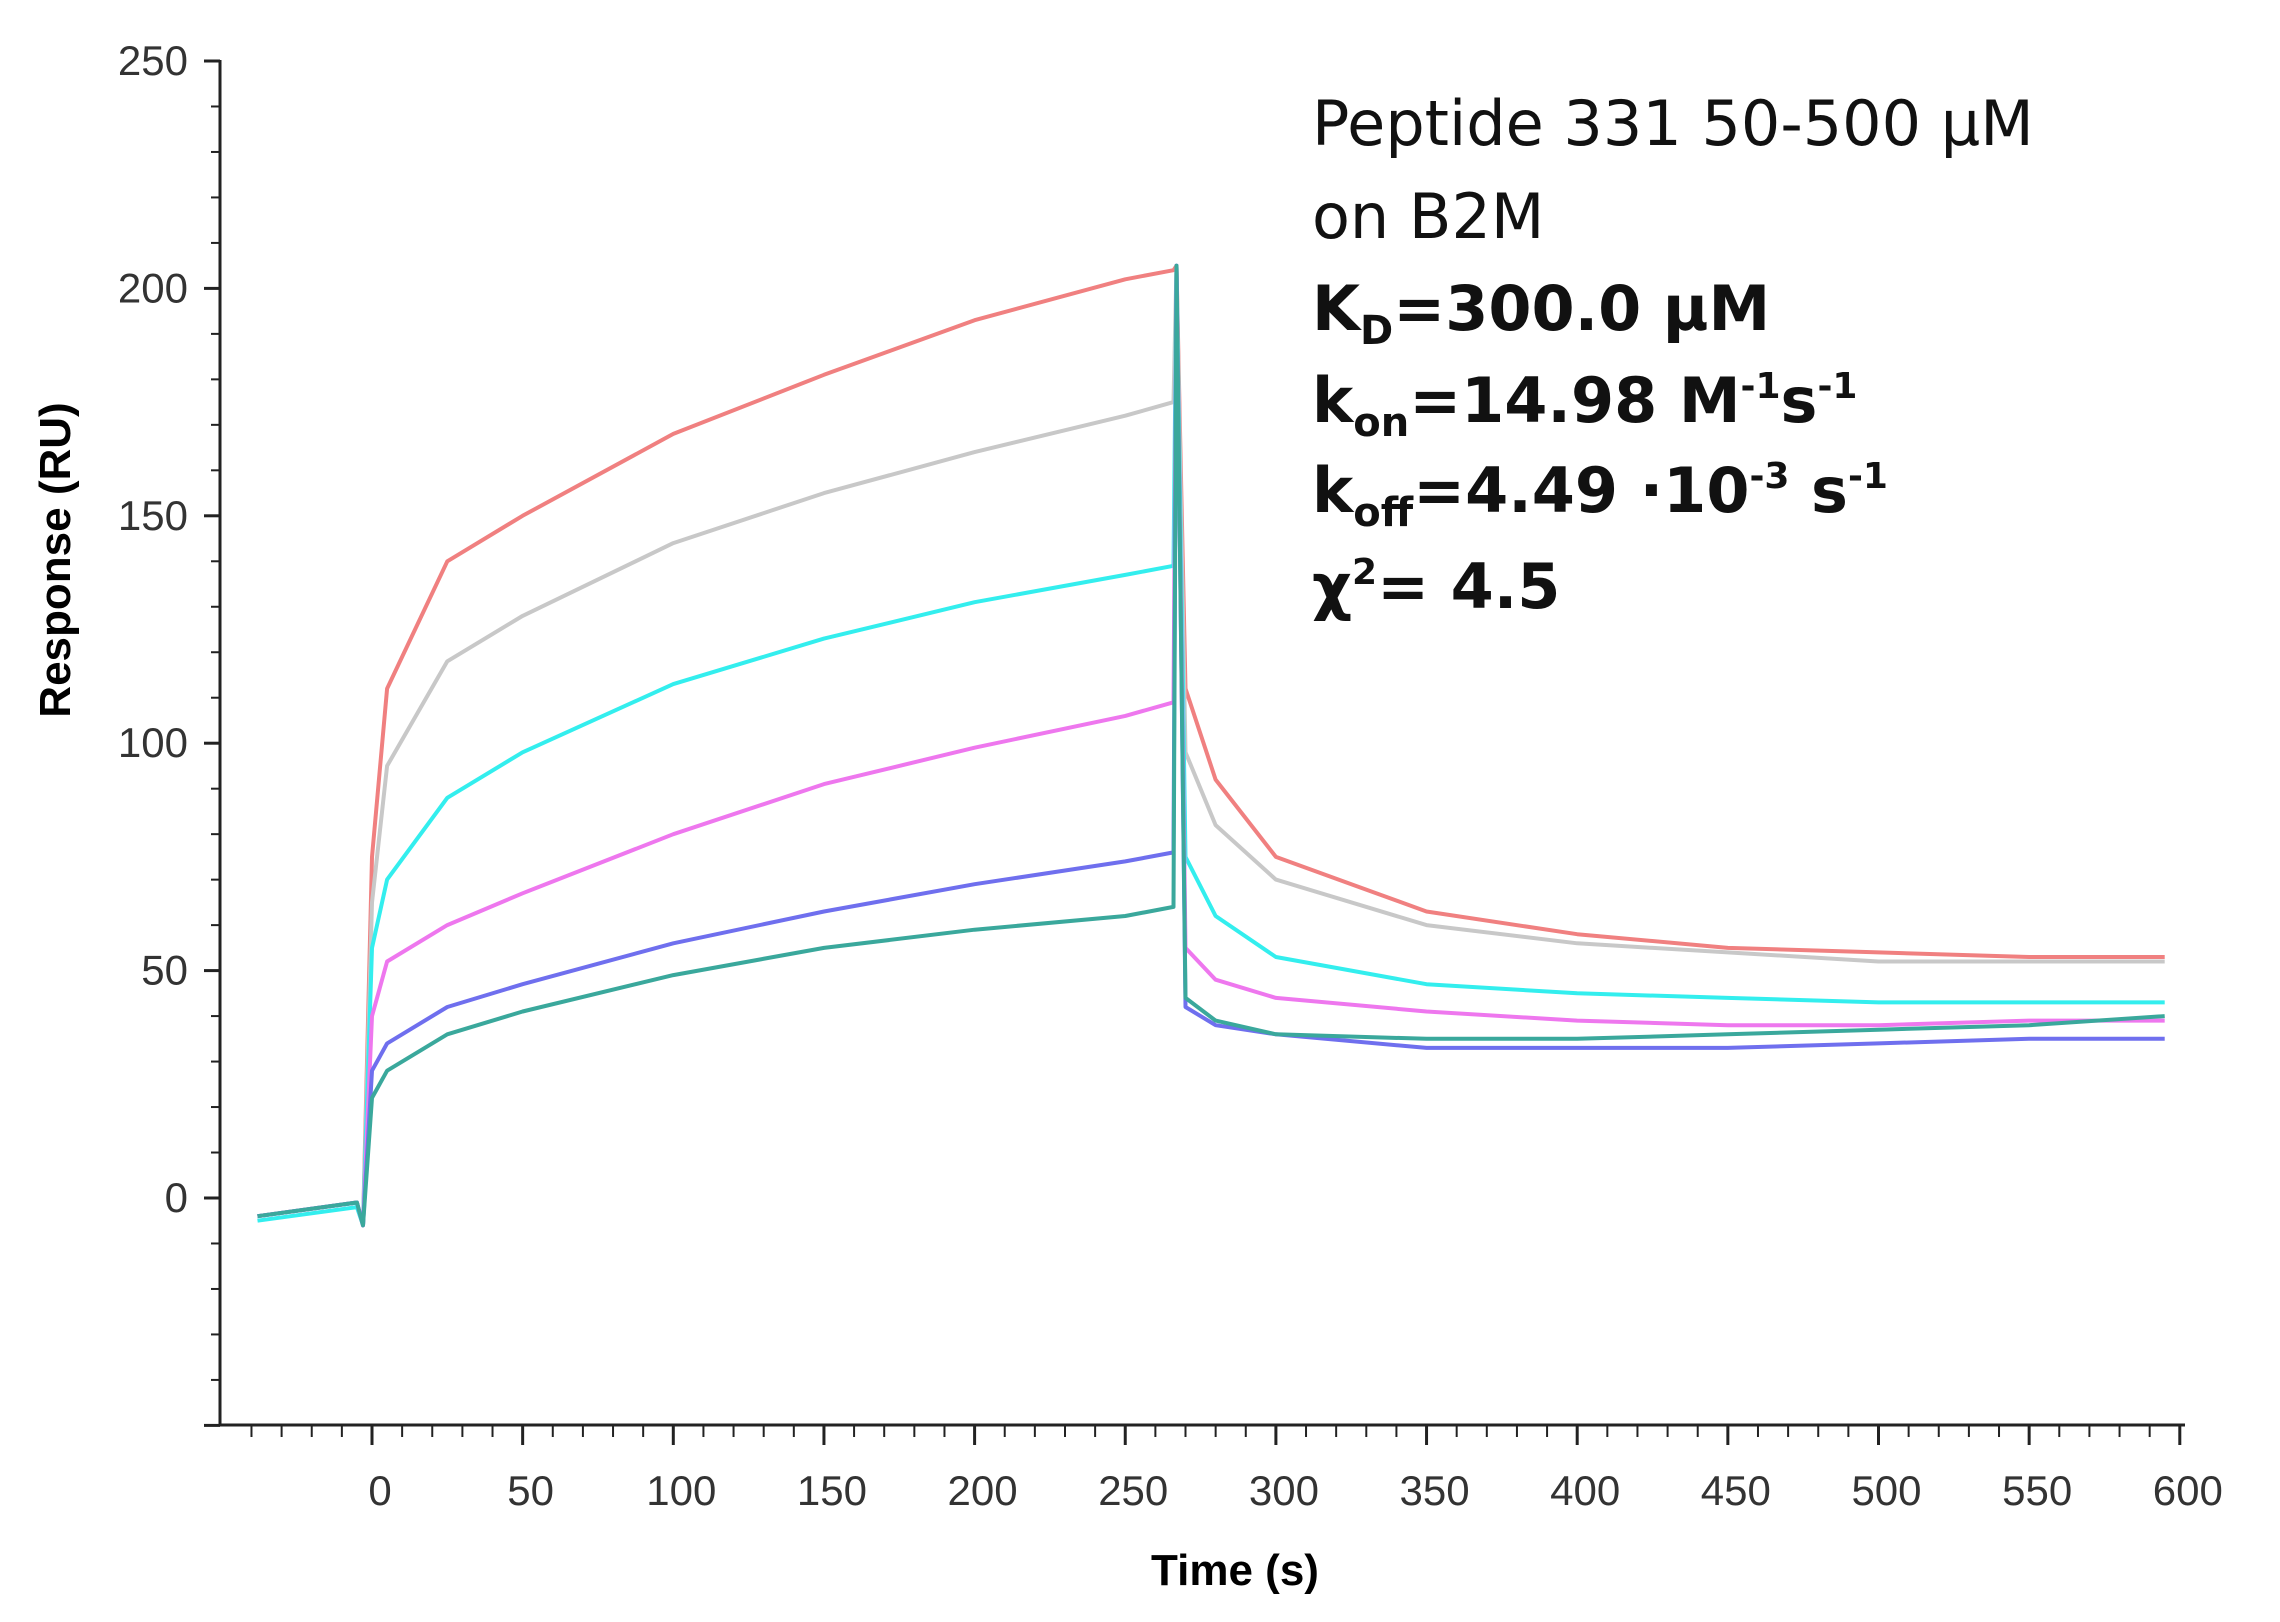 The height and width of the screenshot is (1622, 2280). I want to click on annotation-kd: KD=300.0 µM, so click(1541, 313).